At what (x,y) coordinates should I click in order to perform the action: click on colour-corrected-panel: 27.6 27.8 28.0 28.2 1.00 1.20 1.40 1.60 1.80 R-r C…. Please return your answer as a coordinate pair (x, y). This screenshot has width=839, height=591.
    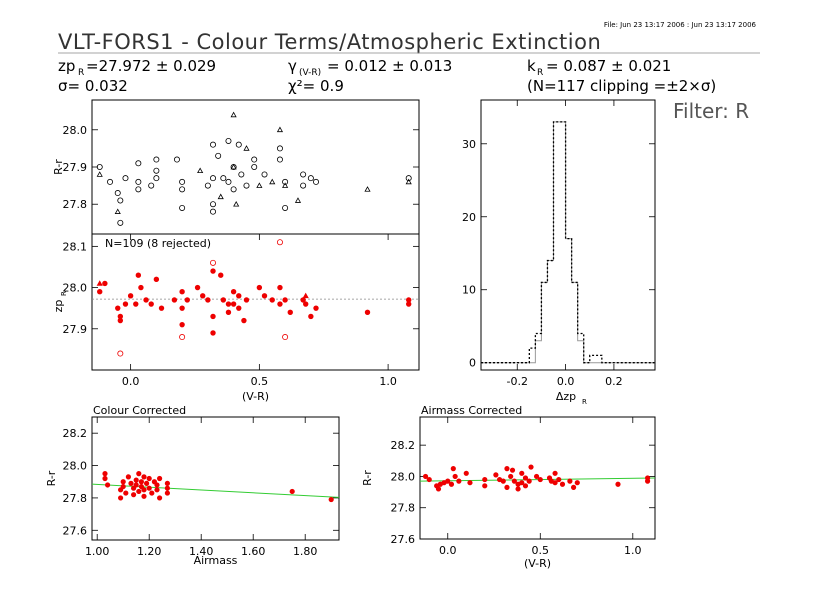
    Looking at the image, I should click on (192, 485).